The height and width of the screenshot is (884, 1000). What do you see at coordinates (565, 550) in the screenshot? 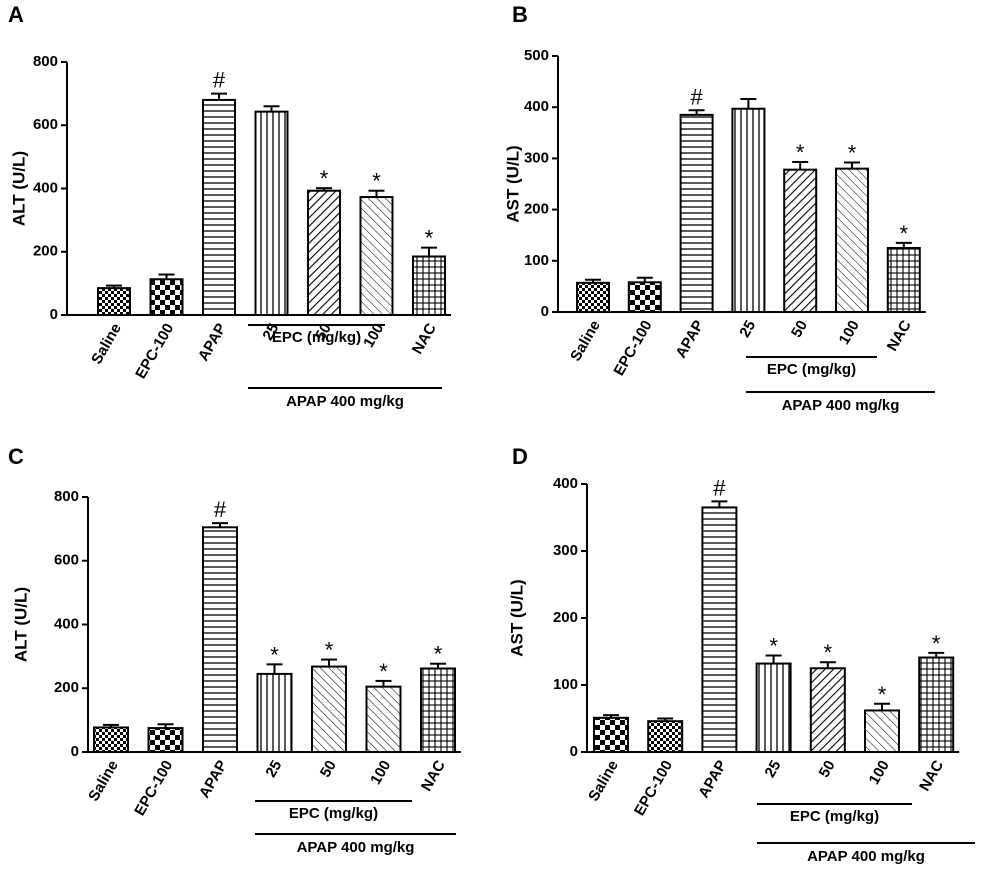
I see `y-tick-label: 300` at bounding box center [565, 550].